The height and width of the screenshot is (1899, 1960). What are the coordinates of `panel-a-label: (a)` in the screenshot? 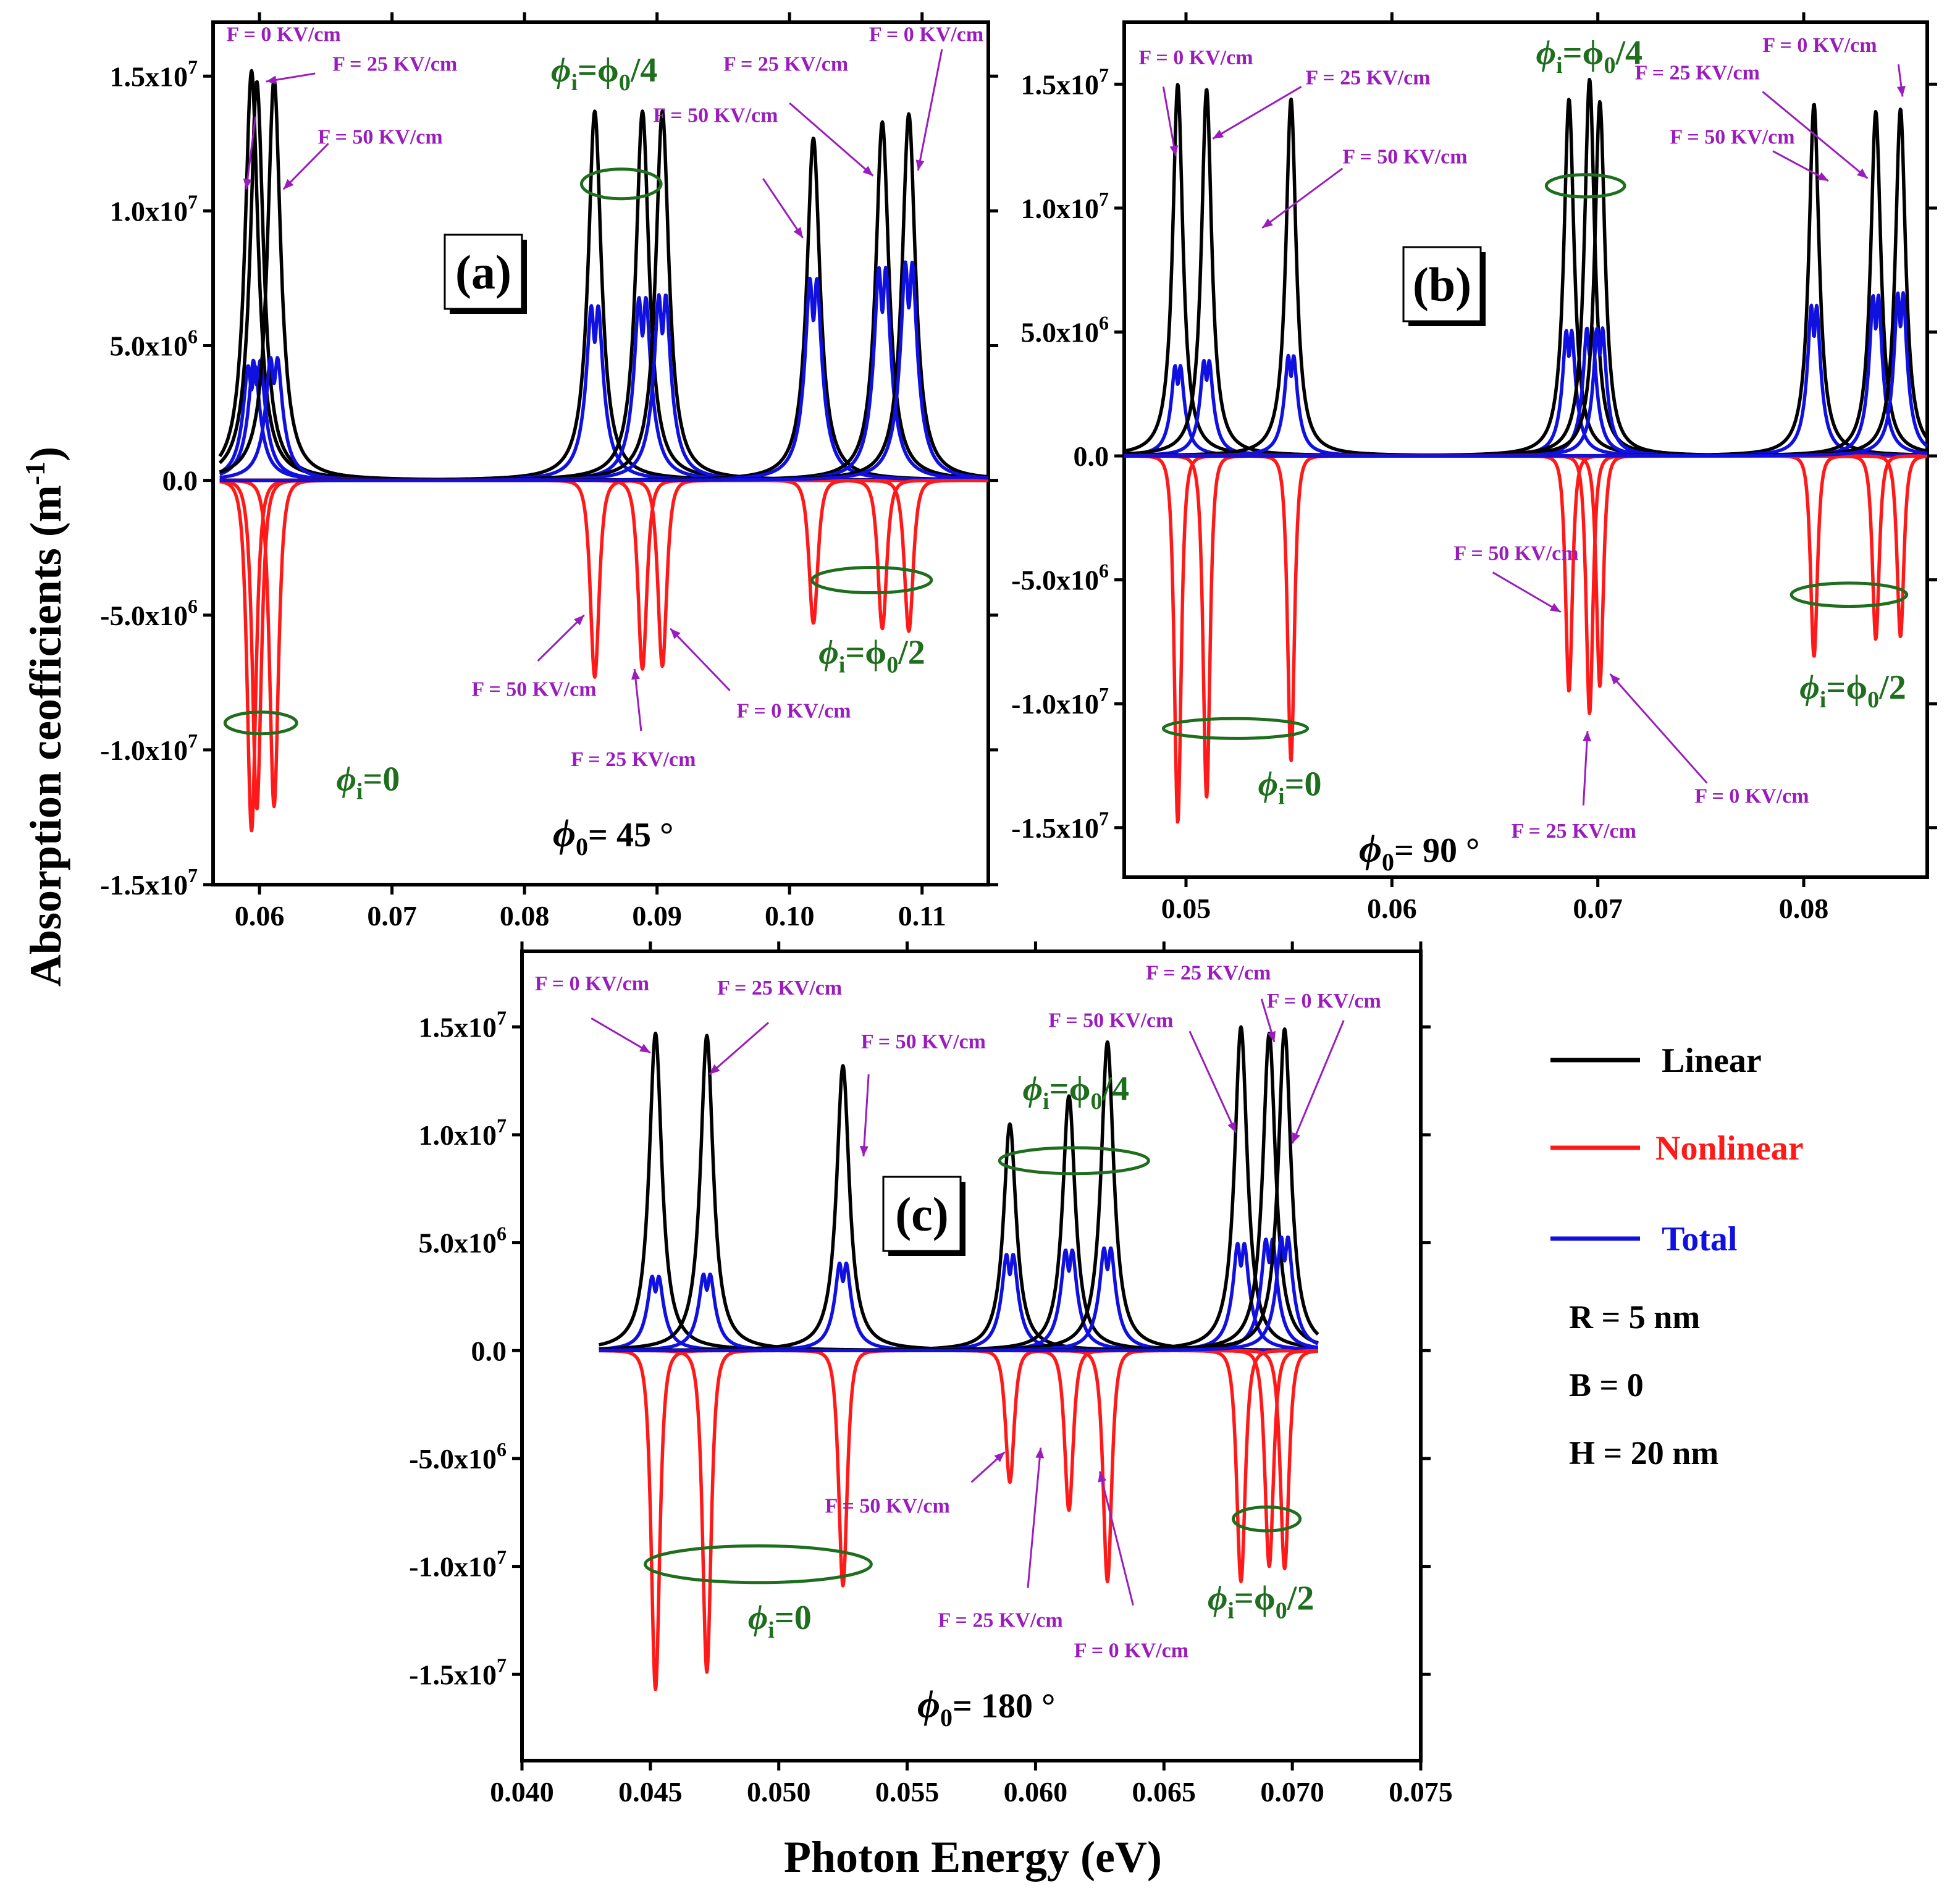 It's located at (483, 272).